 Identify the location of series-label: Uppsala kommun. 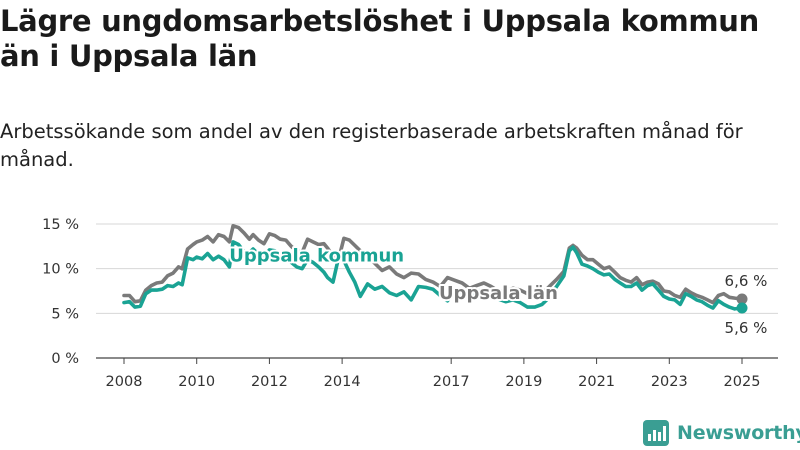
(316, 256).